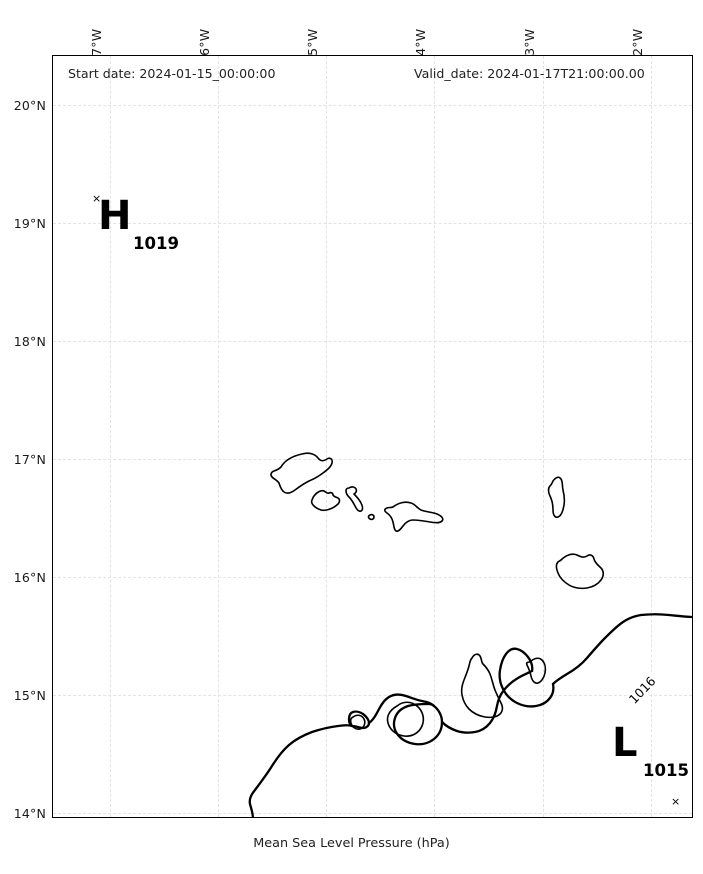 The image size is (703, 874). What do you see at coordinates (29, 223) in the screenshot?
I see `y-tick-label: 19°N` at bounding box center [29, 223].